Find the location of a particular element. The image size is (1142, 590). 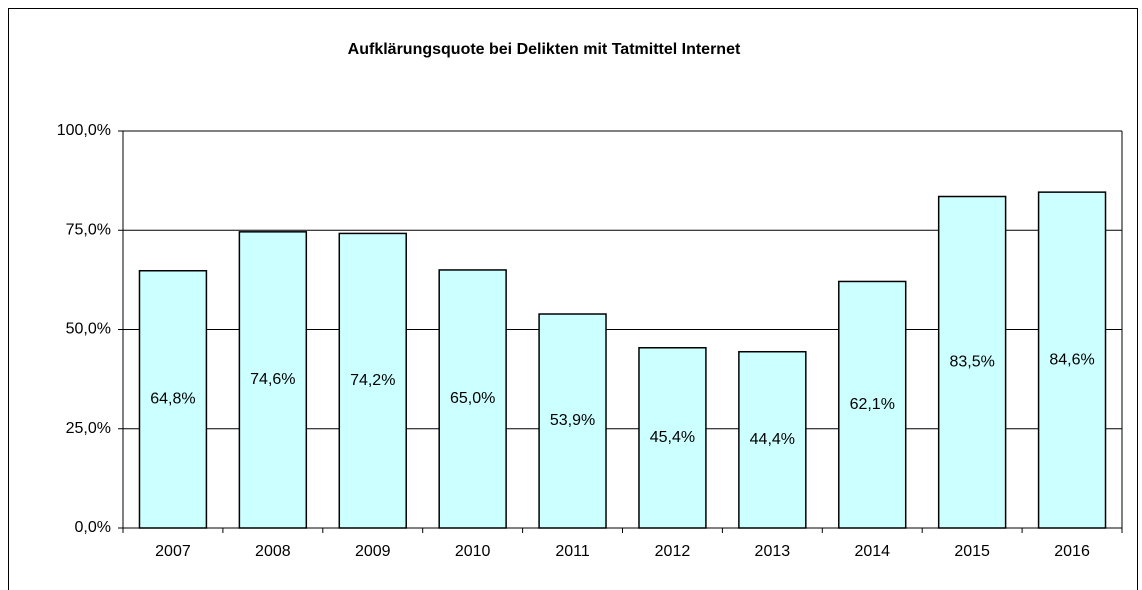

x-tick-label: 2011 is located at coordinates (572, 551).